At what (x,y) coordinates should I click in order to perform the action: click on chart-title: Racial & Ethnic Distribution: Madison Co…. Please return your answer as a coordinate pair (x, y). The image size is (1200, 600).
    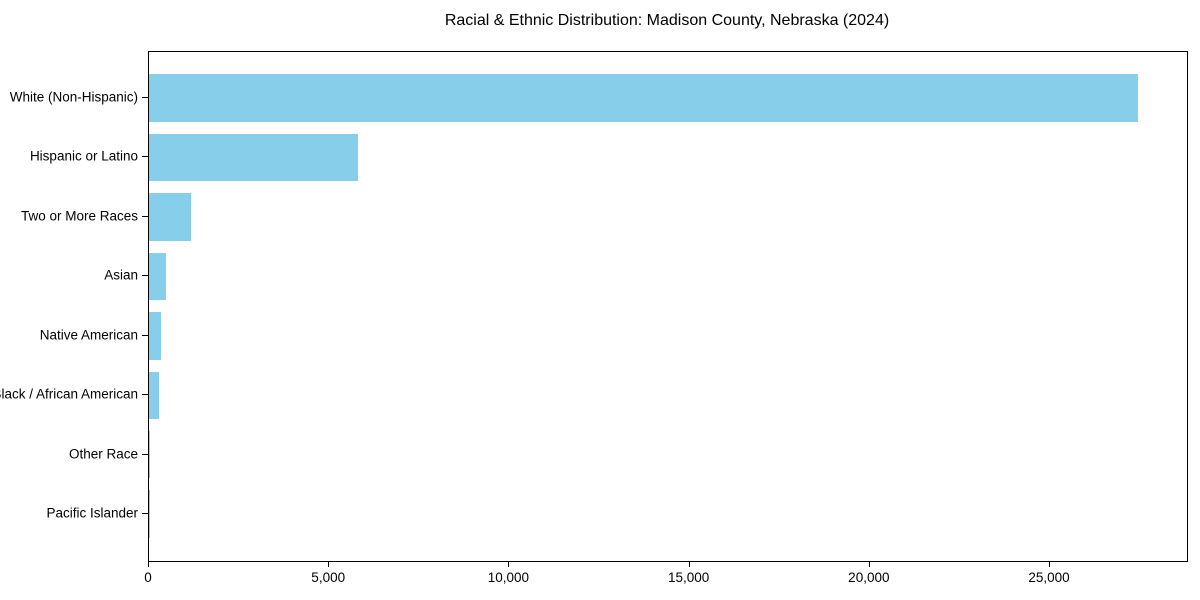
    Looking at the image, I should click on (667, 20).